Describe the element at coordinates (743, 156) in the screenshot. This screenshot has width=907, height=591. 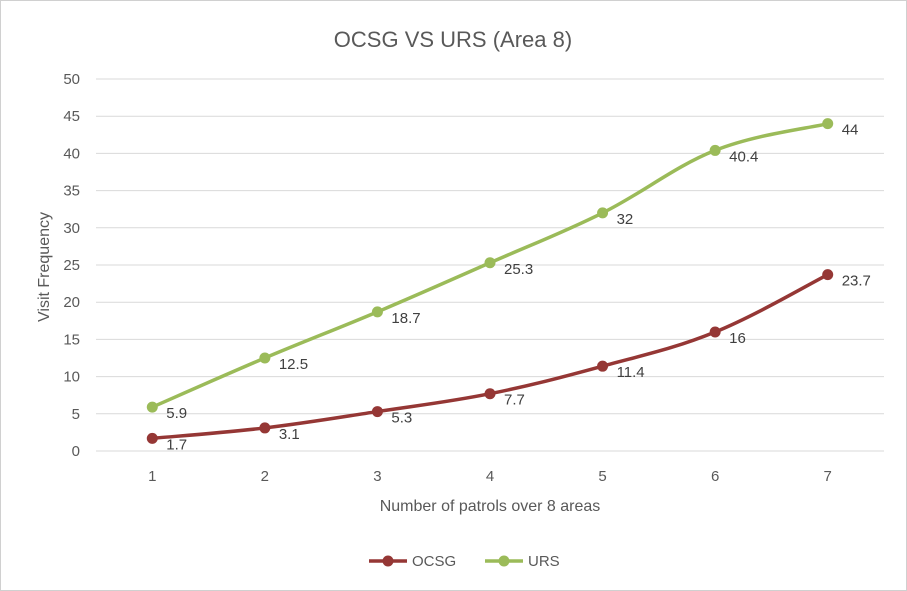
I see `data-label-urs: 40.4` at that location.